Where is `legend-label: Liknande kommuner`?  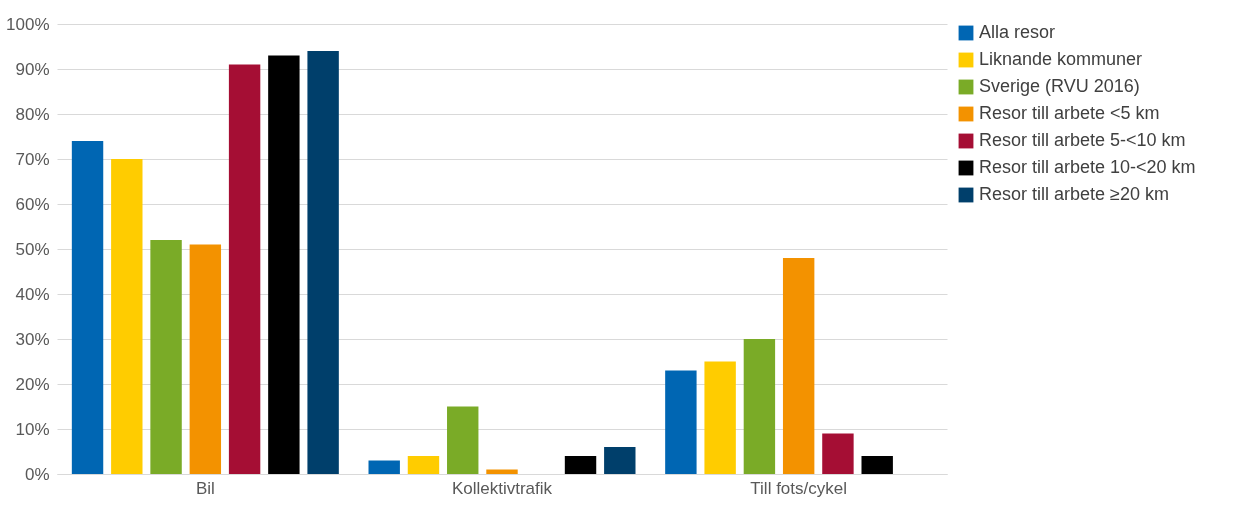 legend-label: Liknande kommuner is located at coordinates (1061, 59).